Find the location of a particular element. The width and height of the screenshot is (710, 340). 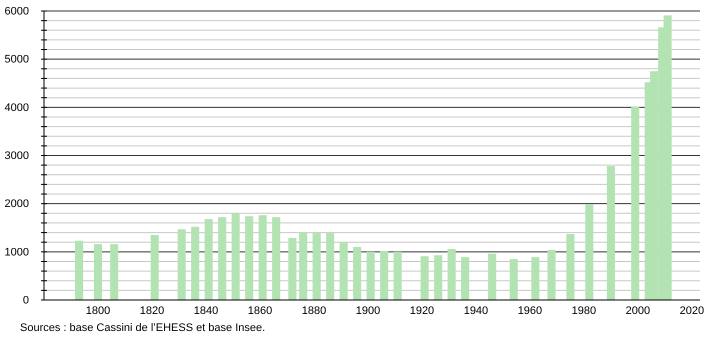

x-tick-label: 1820 is located at coordinates (152, 310).